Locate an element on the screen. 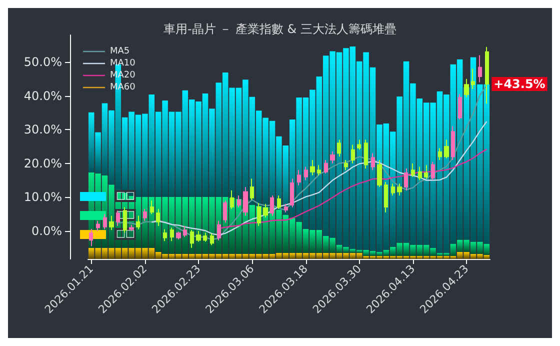  legend-label: MA5 is located at coordinates (120, 51).